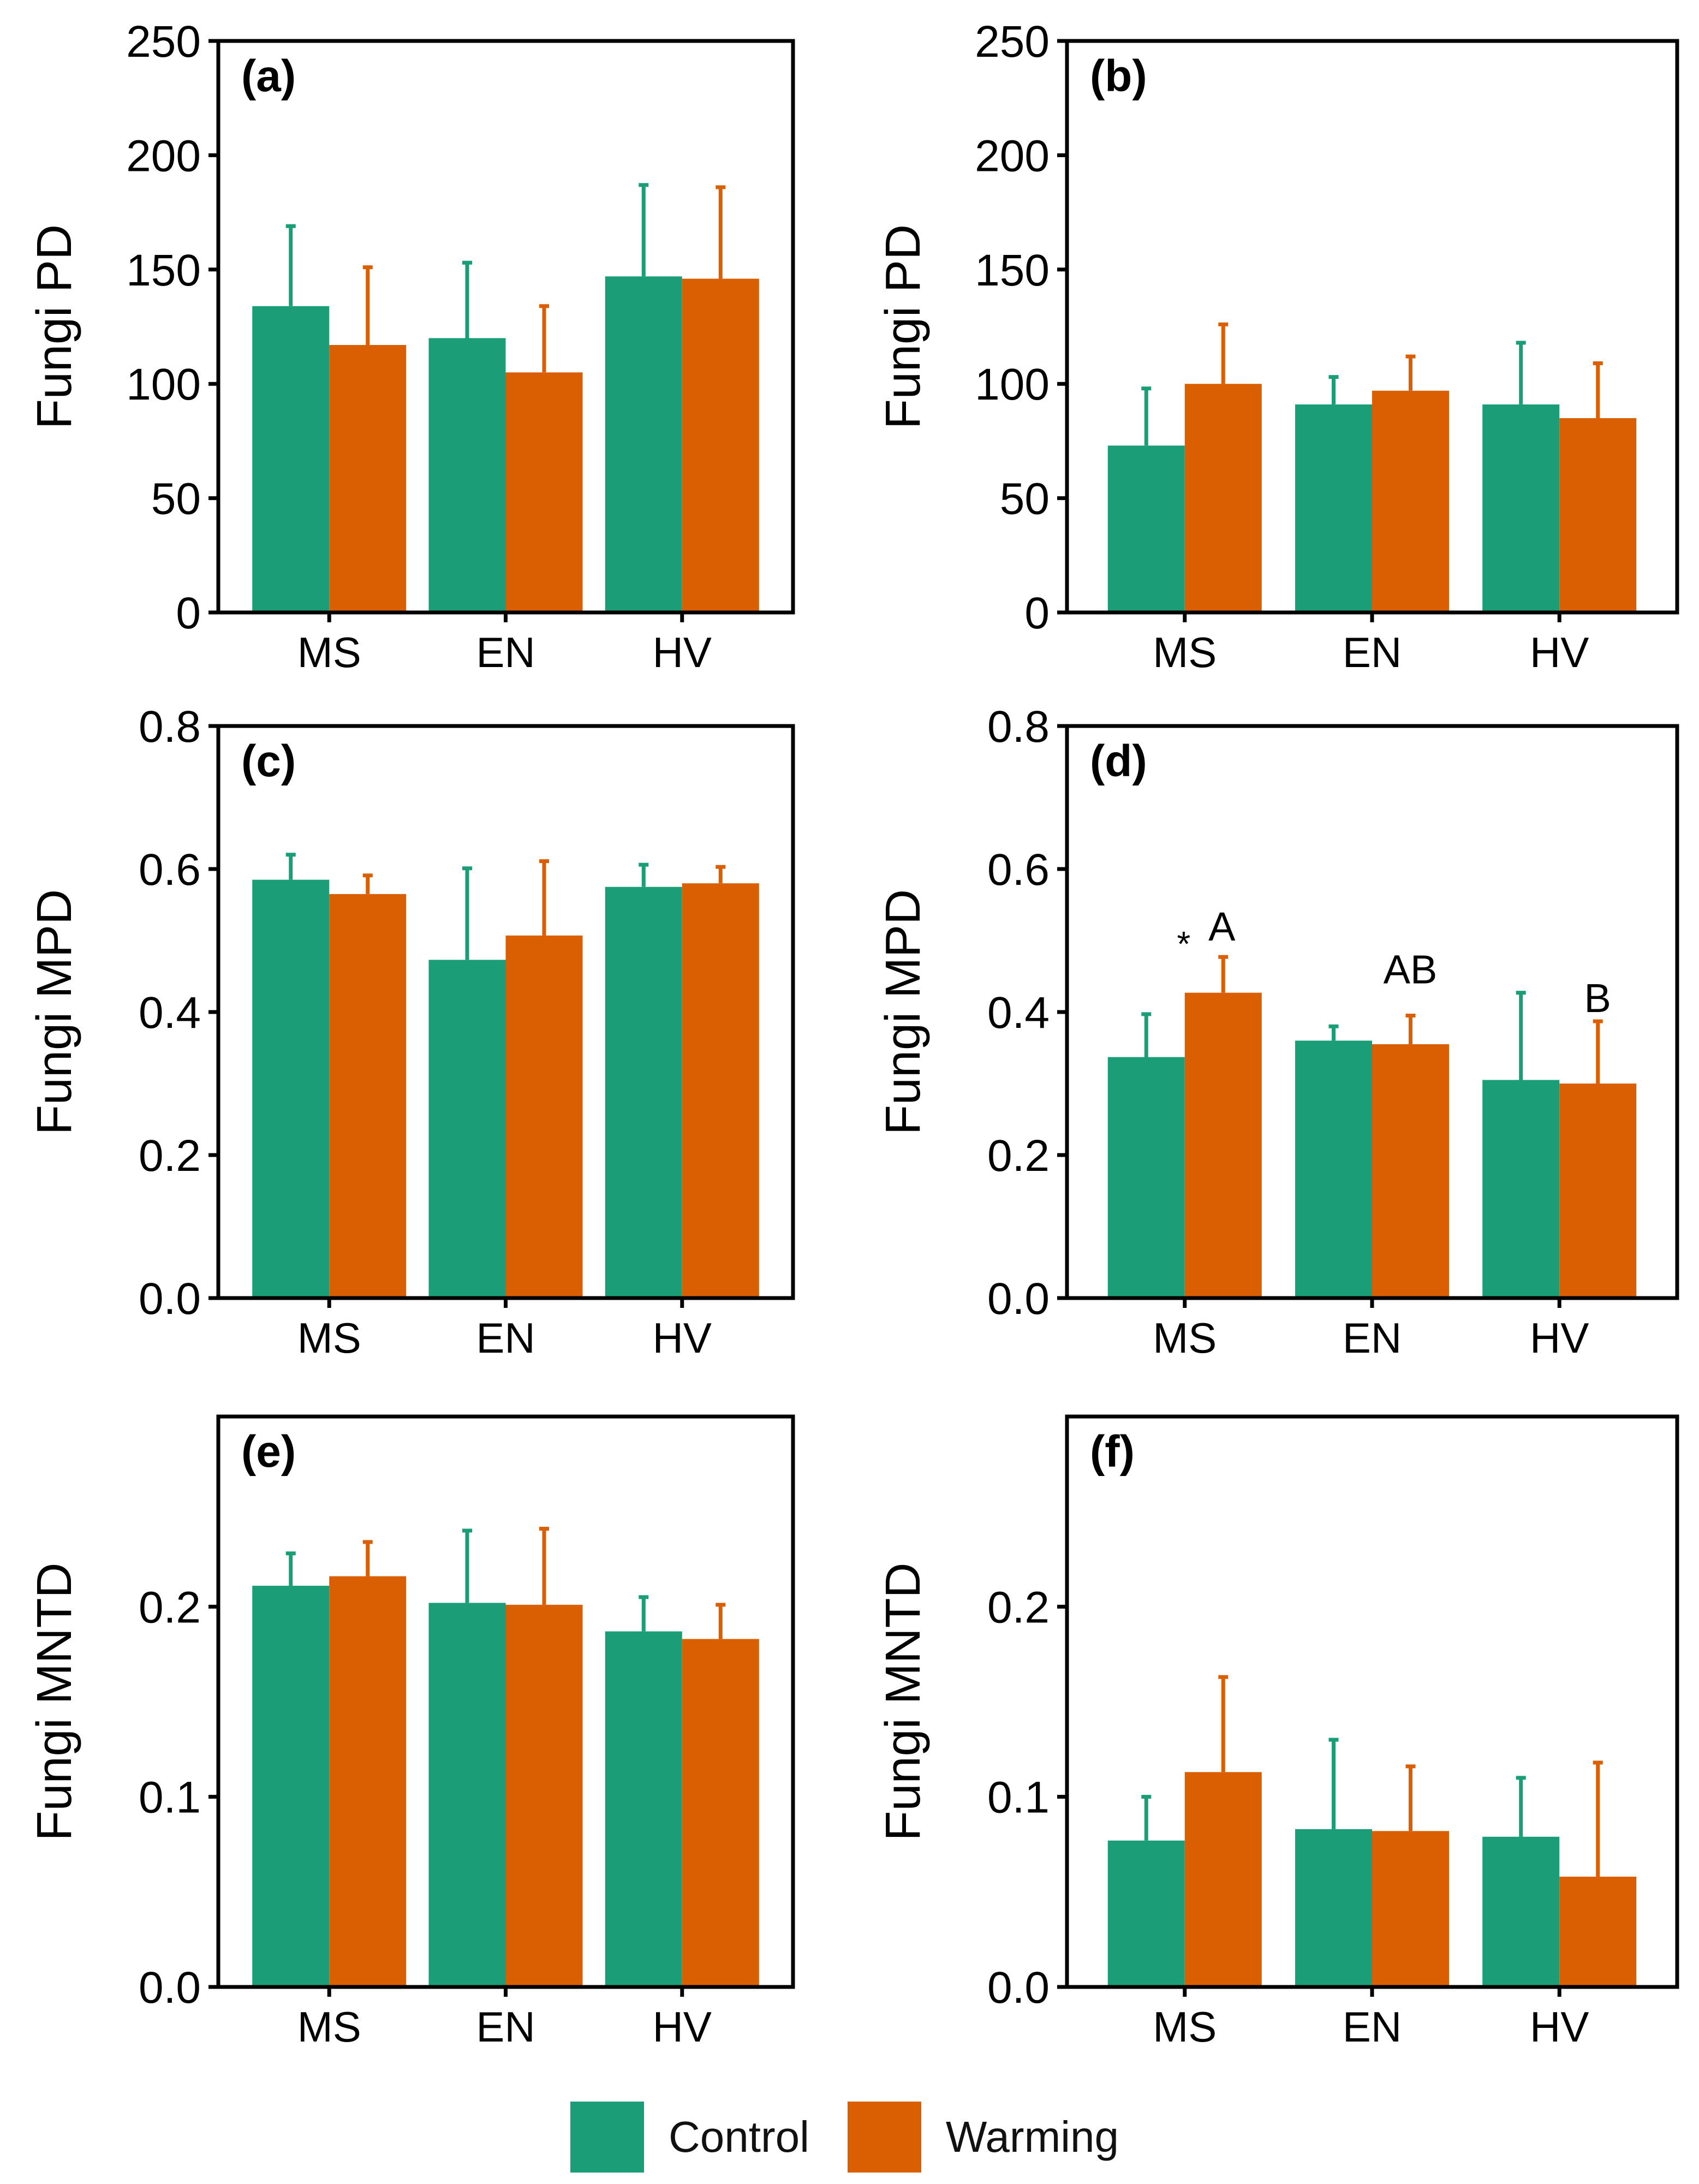 This screenshot has width=1699, height=2184. I want to click on panel-d: MS EN HV 0.0 0.2 0.4 0.6 0.8 (d) Fungi MPD * A AB B, so click(1277, 1032).